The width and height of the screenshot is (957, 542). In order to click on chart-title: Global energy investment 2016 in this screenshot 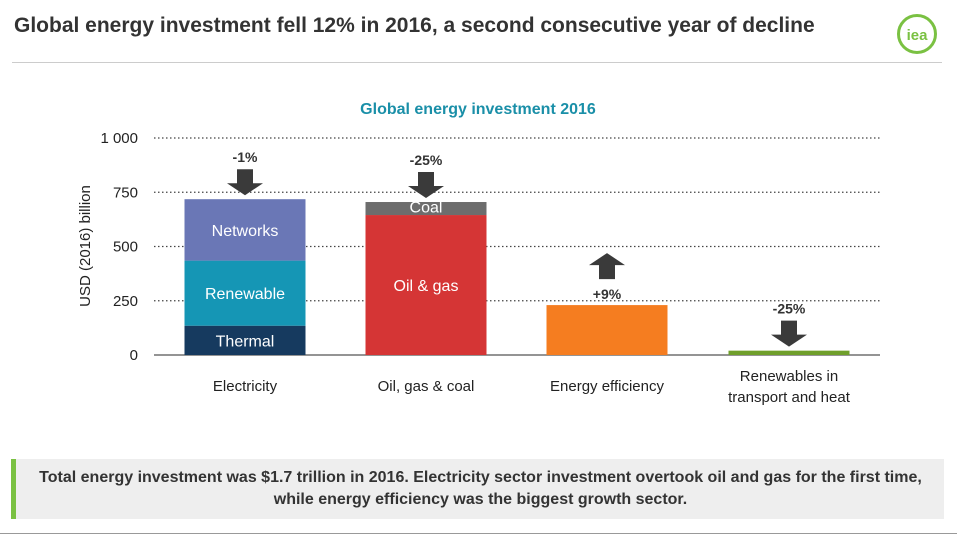, I will do `click(478, 109)`.